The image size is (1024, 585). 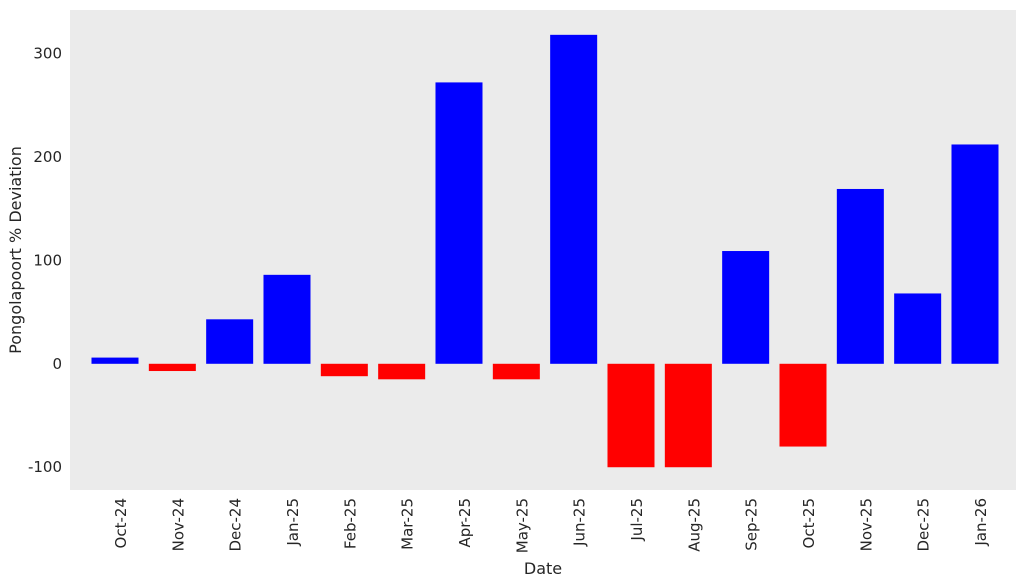 I want to click on x-tick-label: Oct-24, so click(x=121, y=523).